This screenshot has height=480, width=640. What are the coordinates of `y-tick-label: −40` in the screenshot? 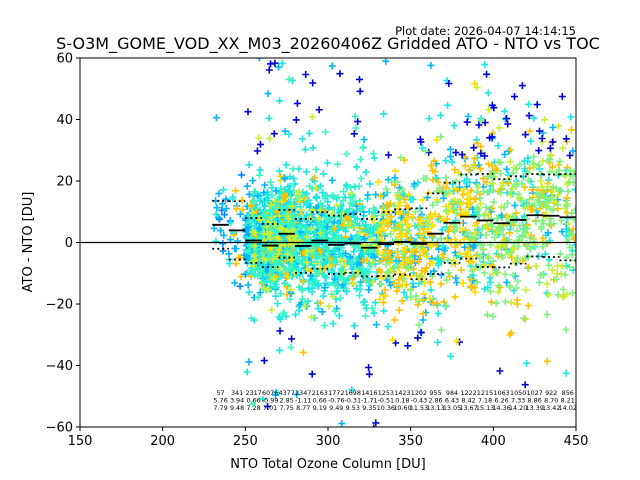 It's located at (59, 366).